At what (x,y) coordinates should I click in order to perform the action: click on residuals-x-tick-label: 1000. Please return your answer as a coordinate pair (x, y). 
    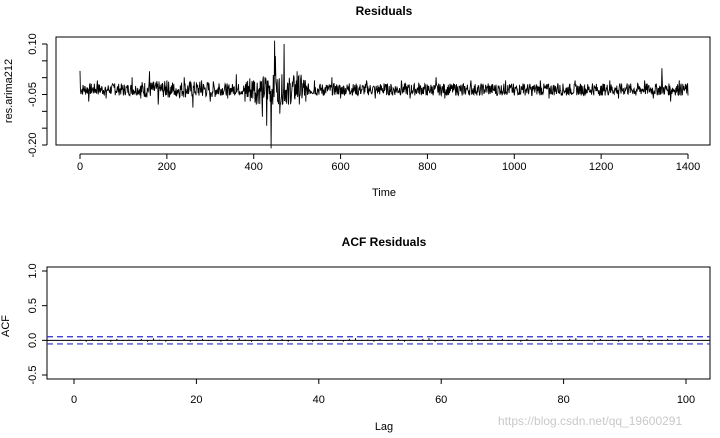
    Looking at the image, I should click on (514, 167).